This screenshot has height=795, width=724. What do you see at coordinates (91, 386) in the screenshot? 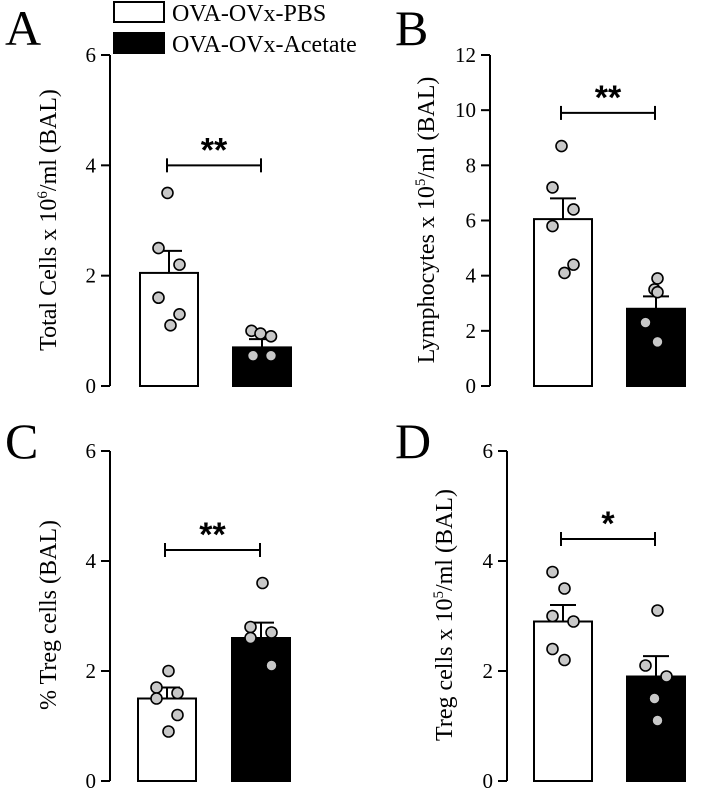
I see `y-tick-label-a: 0` at bounding box center [91, 386].